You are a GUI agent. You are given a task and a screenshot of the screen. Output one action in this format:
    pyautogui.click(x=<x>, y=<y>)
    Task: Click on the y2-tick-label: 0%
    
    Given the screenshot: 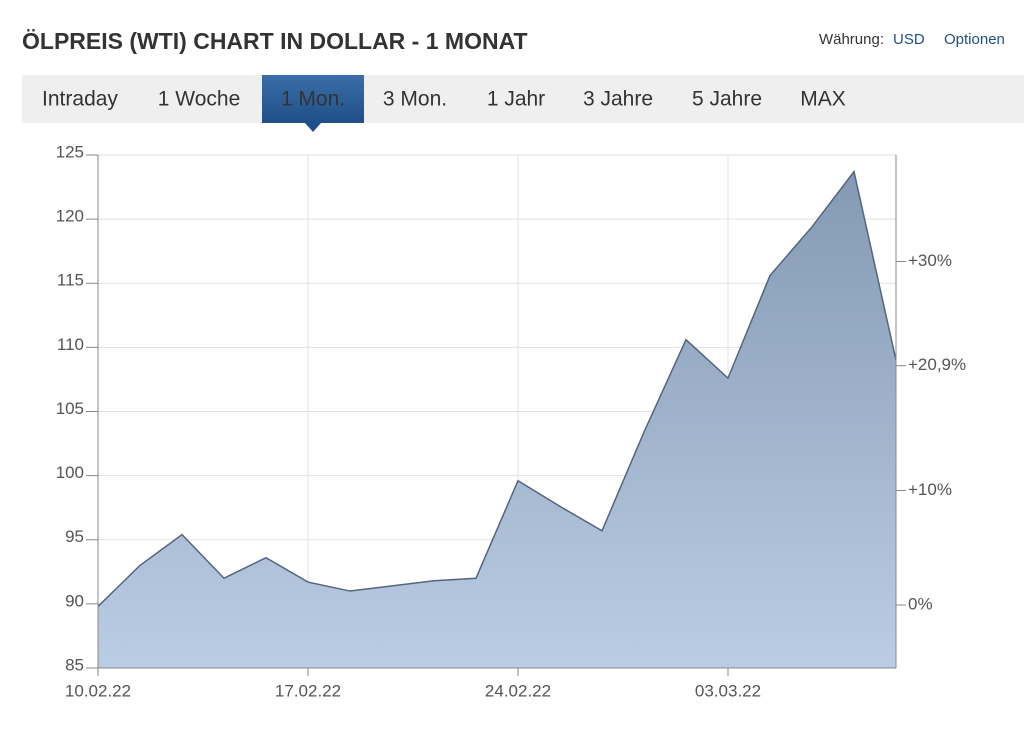 What is the action you would take?
    pyautogui.click(x=920, y=604)
    